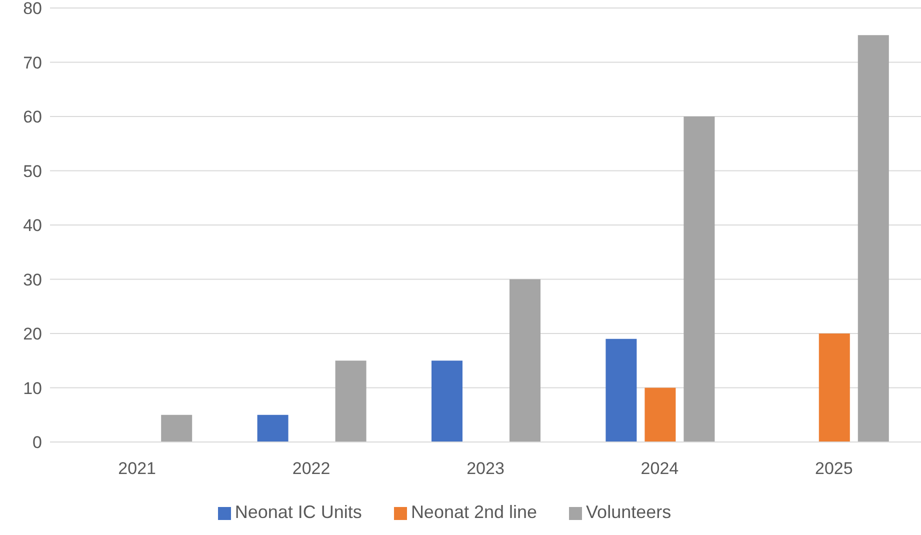 The image size is (921, 535). Describe the element at coordinates (32, 62) in the screenshot. I see `y-tick-label: 70` at that location.